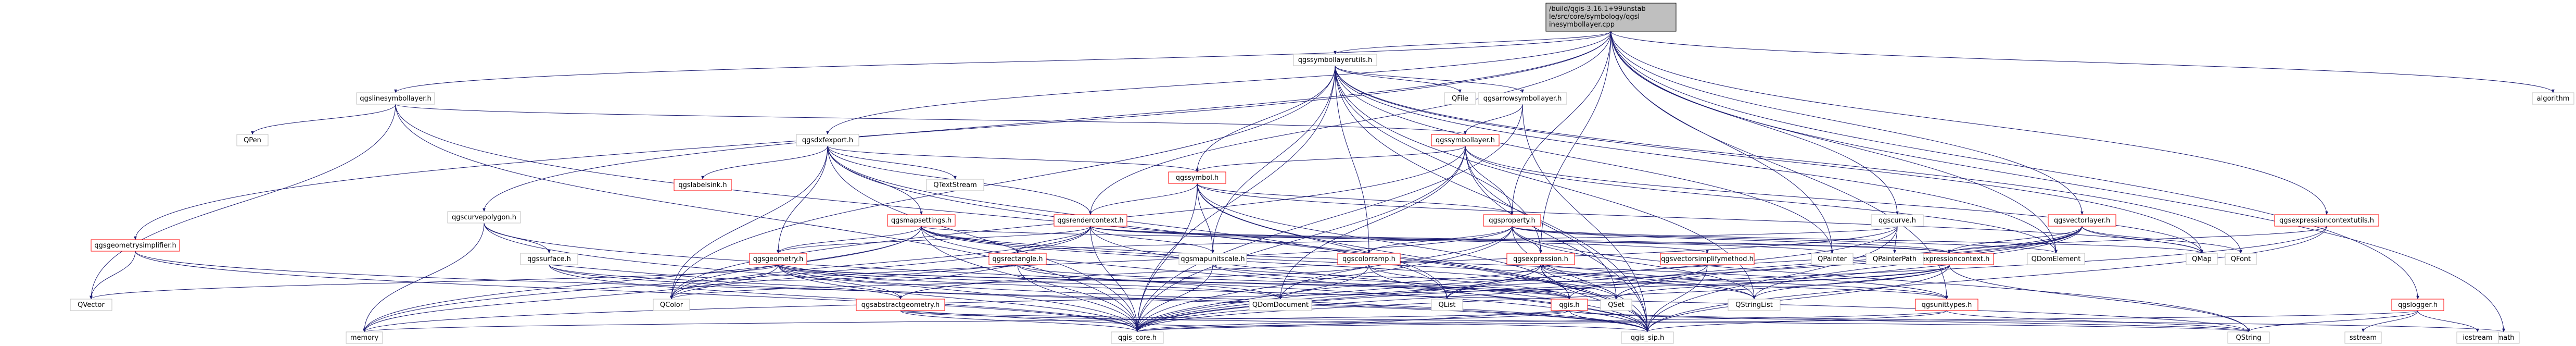 This screenshot has width=2576, height=346. What do you see at coordinates (91, 305) in the screenshot?
I see `graph-node-qvector: QVector` at bounding box center [91, 305].